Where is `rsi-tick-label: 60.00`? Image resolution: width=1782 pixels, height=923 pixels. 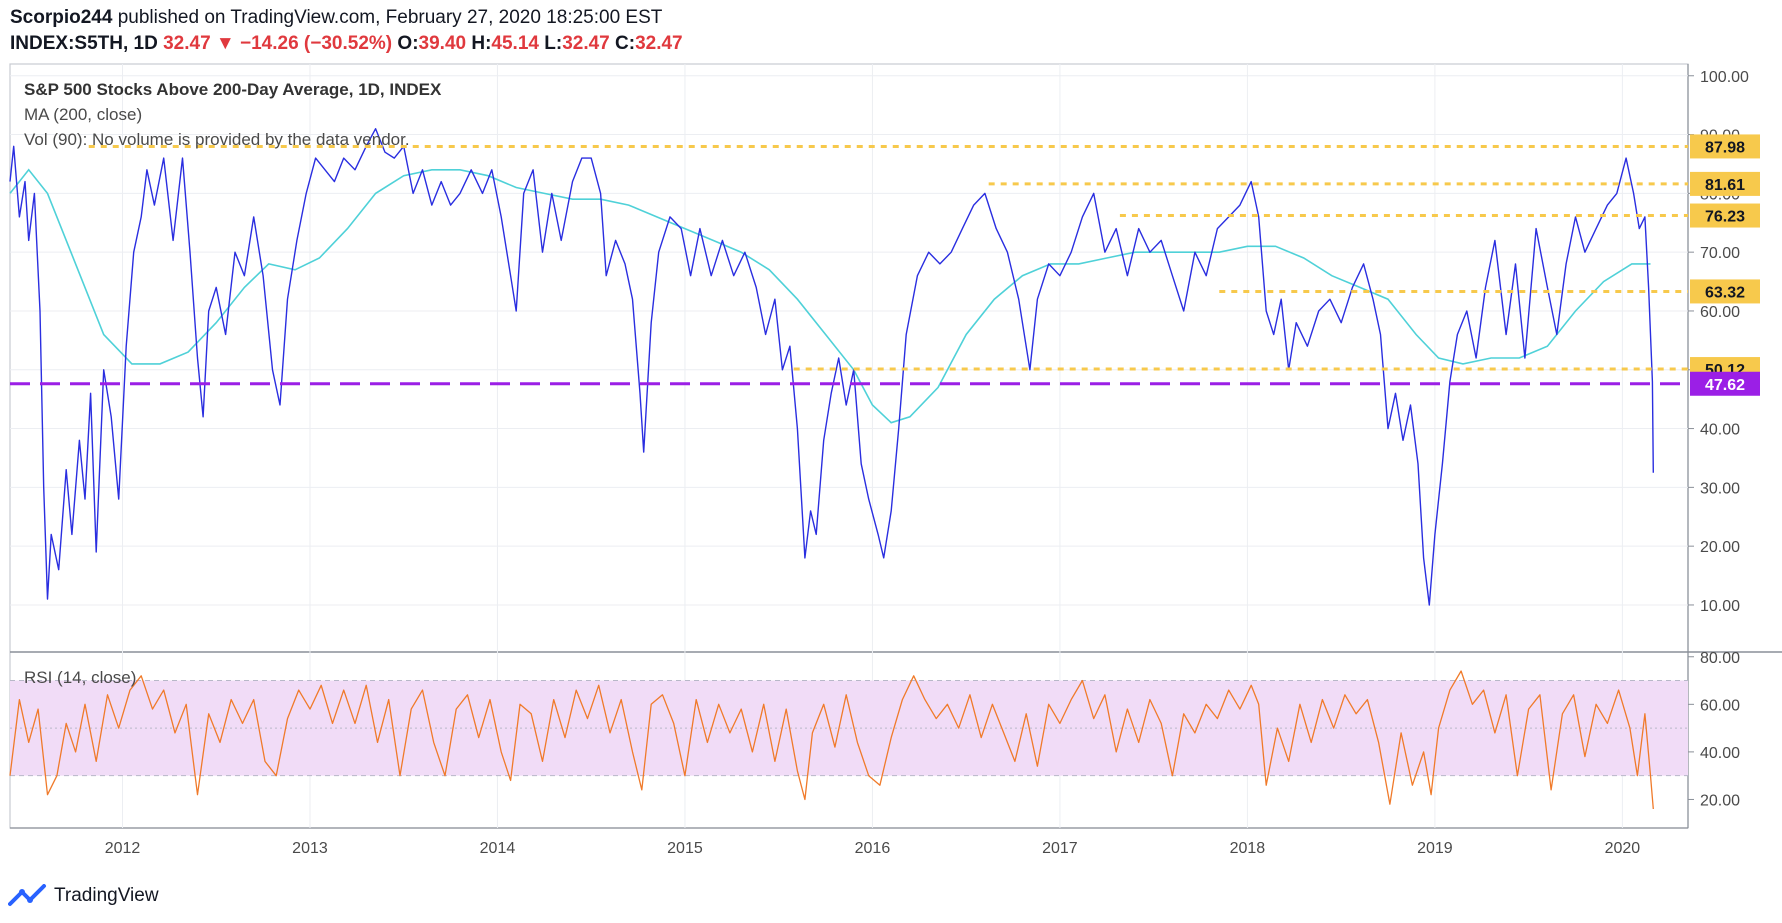 rsi-tick-label: 60.00 is located at coordinates (1720, 705).